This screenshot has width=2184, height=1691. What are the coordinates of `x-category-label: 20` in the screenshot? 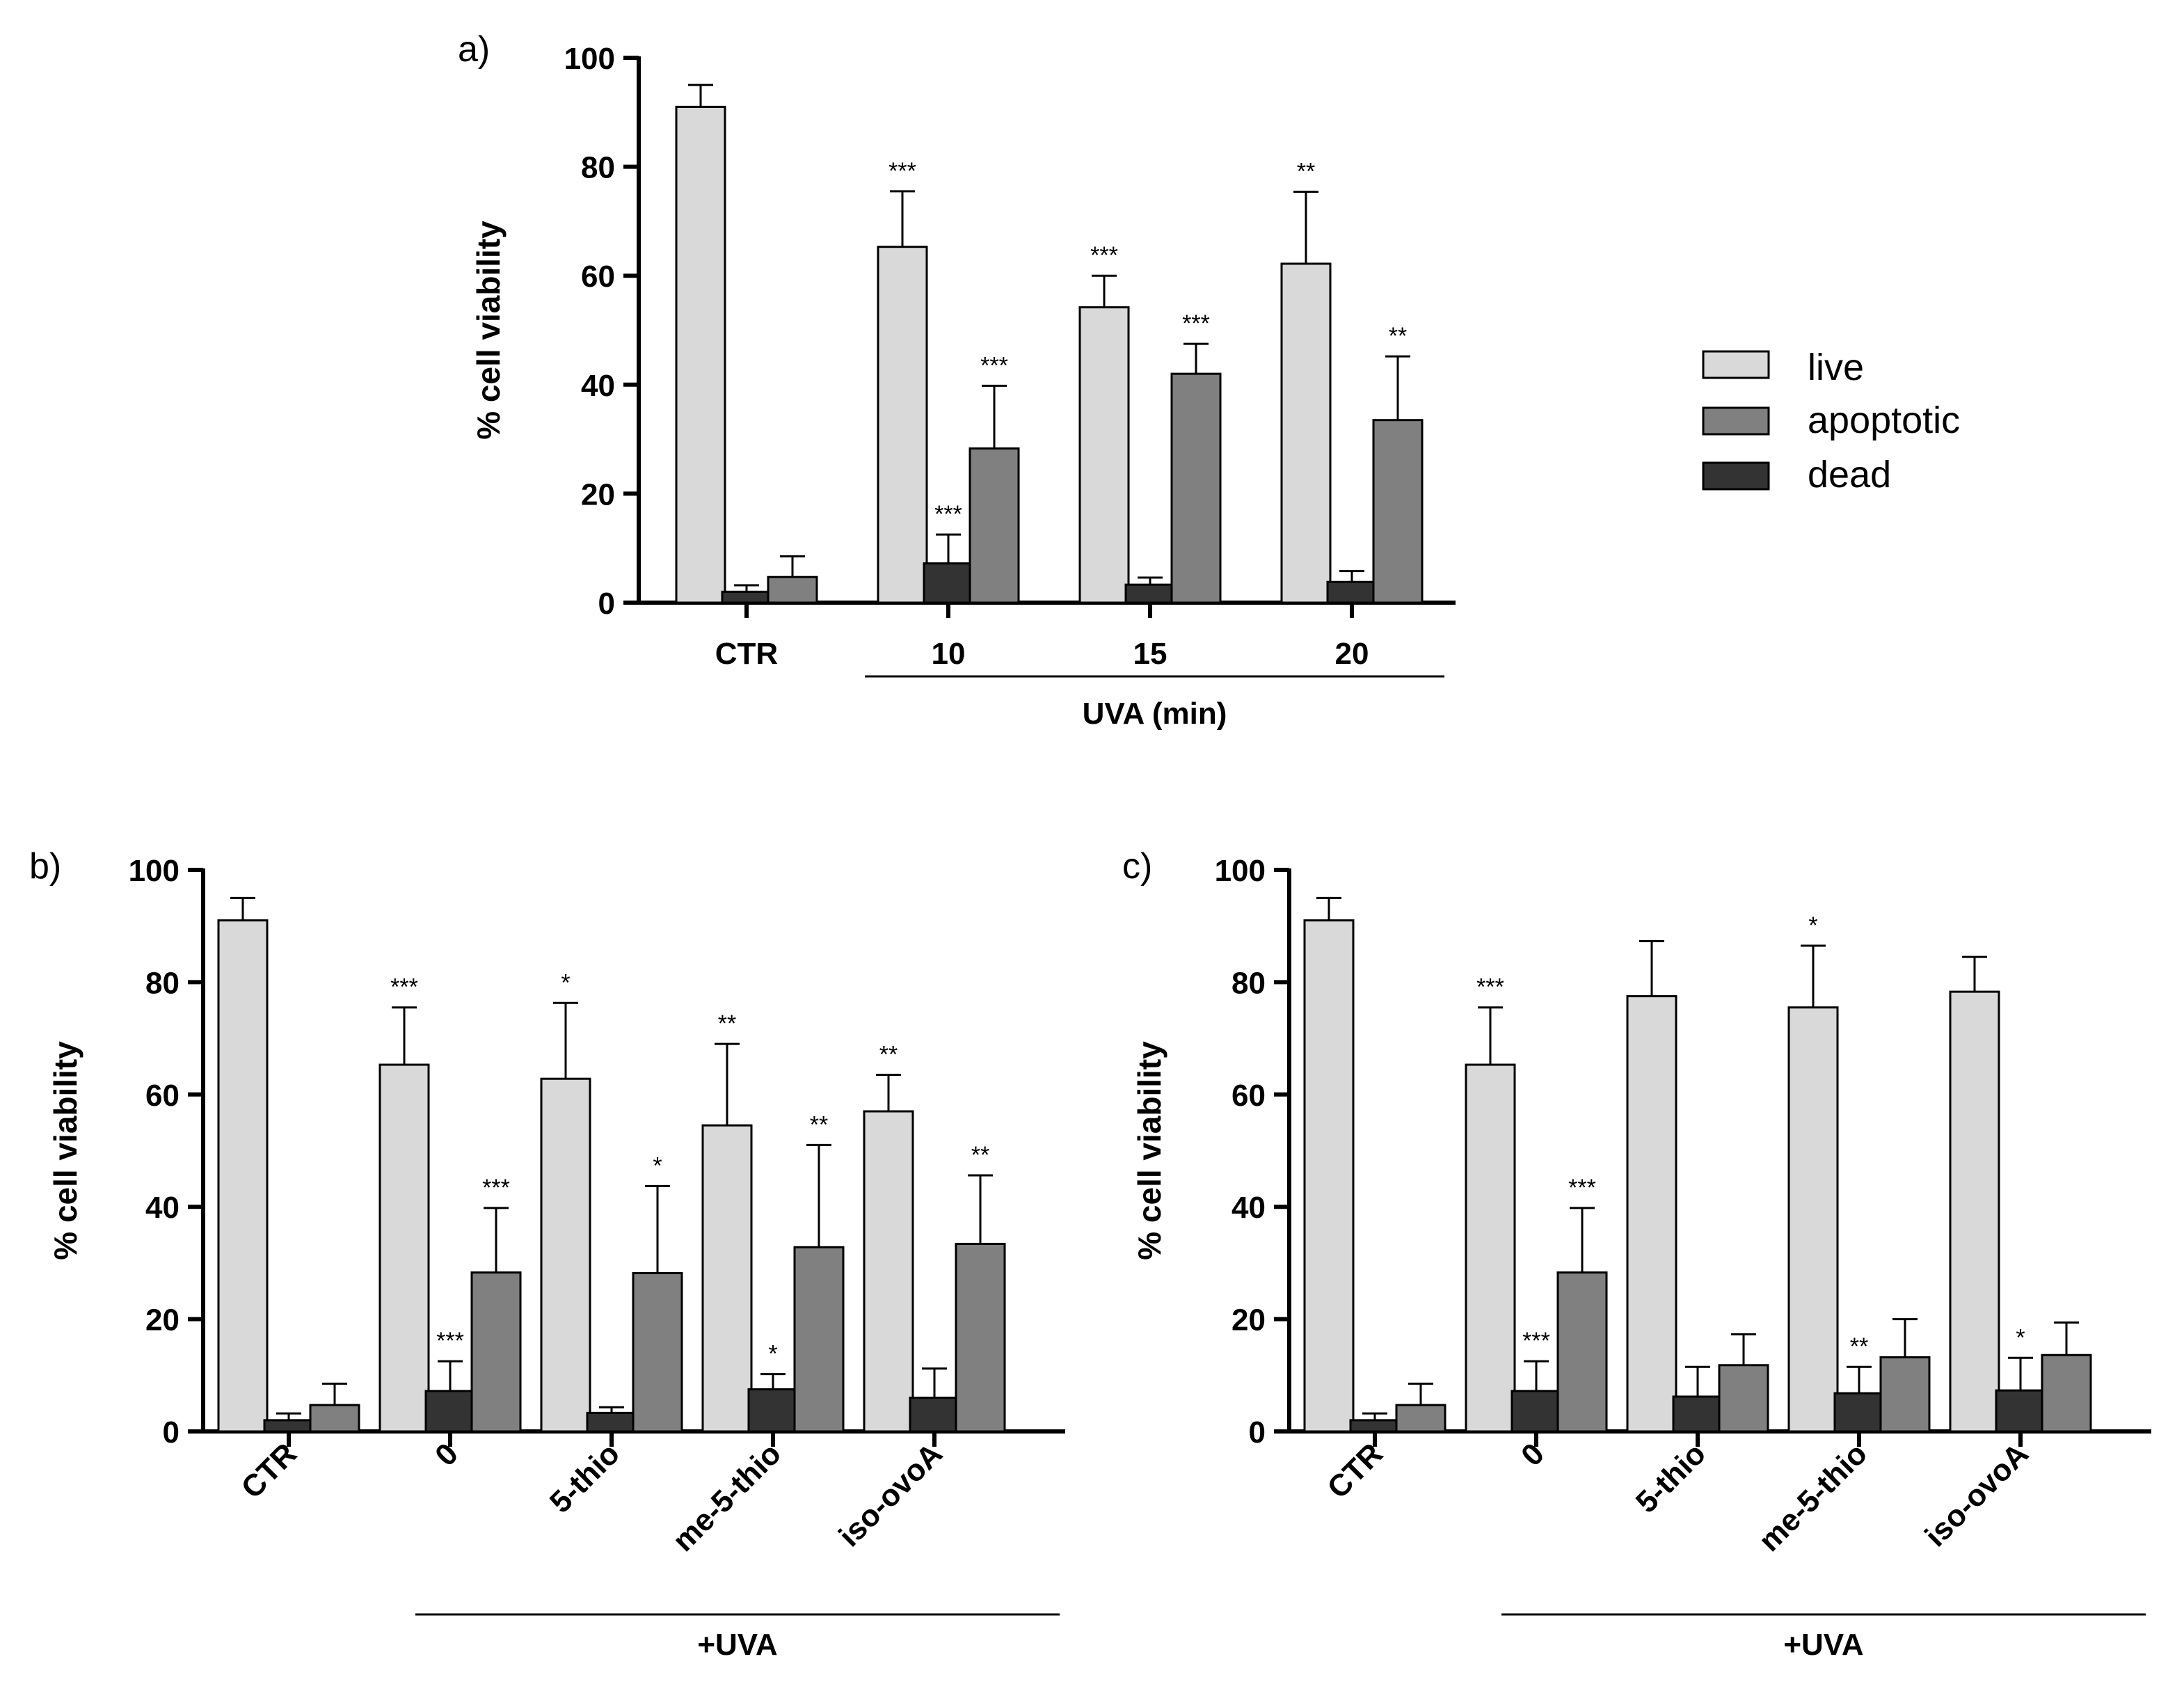 It's located at (1352, 654).